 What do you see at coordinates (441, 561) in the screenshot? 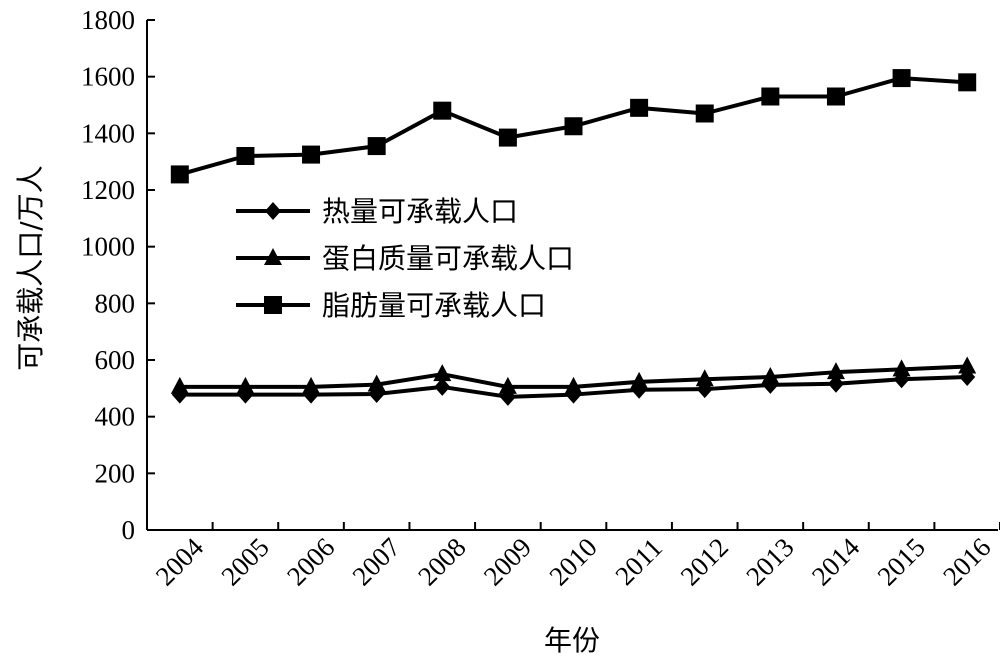
I see `x-tick-label: 2008` at bounding box center [441, 561].